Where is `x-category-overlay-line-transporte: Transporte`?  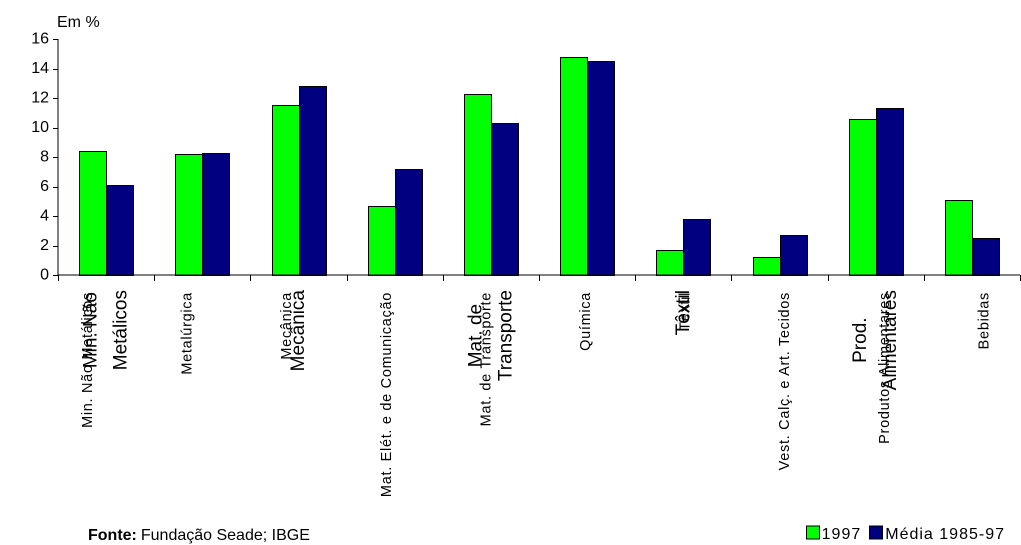
x-category-overlay-line-transporte: Transporte is located at coordinates (505, 335).